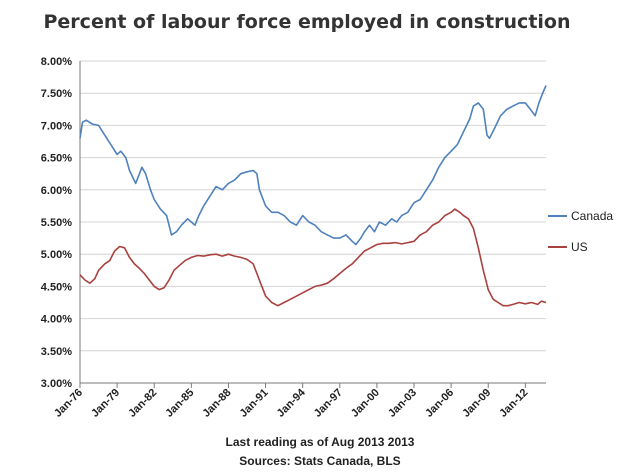 This screenshot has height=474, width=620. What do you see at coordinates (365, 403) in the screenshot?
I see `x-tick-label: Jan-00` at bounding box center [365, 403].